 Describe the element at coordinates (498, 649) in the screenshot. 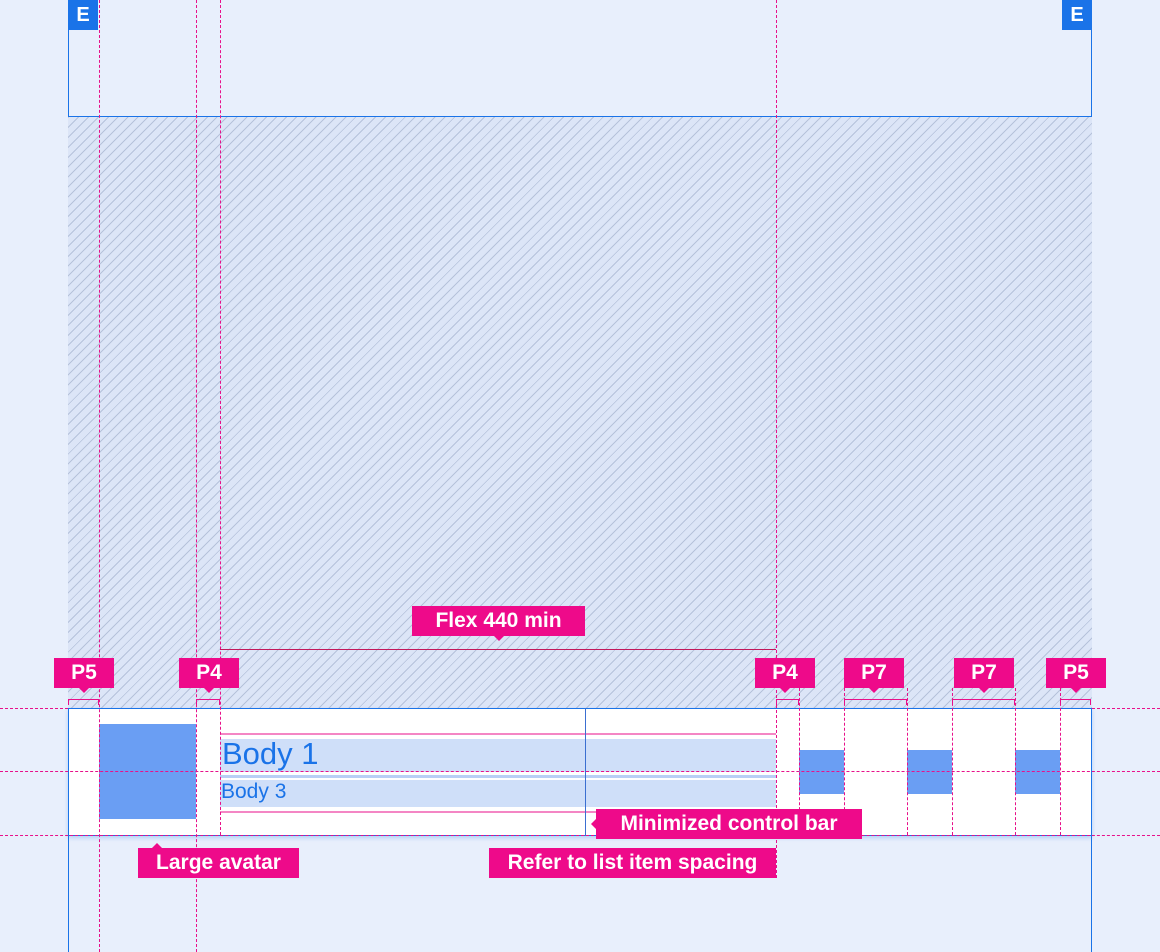

I see `flex-measure-line` at that location.